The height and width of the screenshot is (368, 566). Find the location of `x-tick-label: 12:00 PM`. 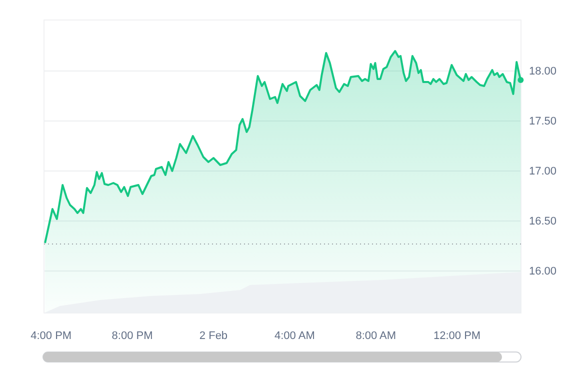

x-tick-label: 12:00 PM is located at coordinates (457, 336).